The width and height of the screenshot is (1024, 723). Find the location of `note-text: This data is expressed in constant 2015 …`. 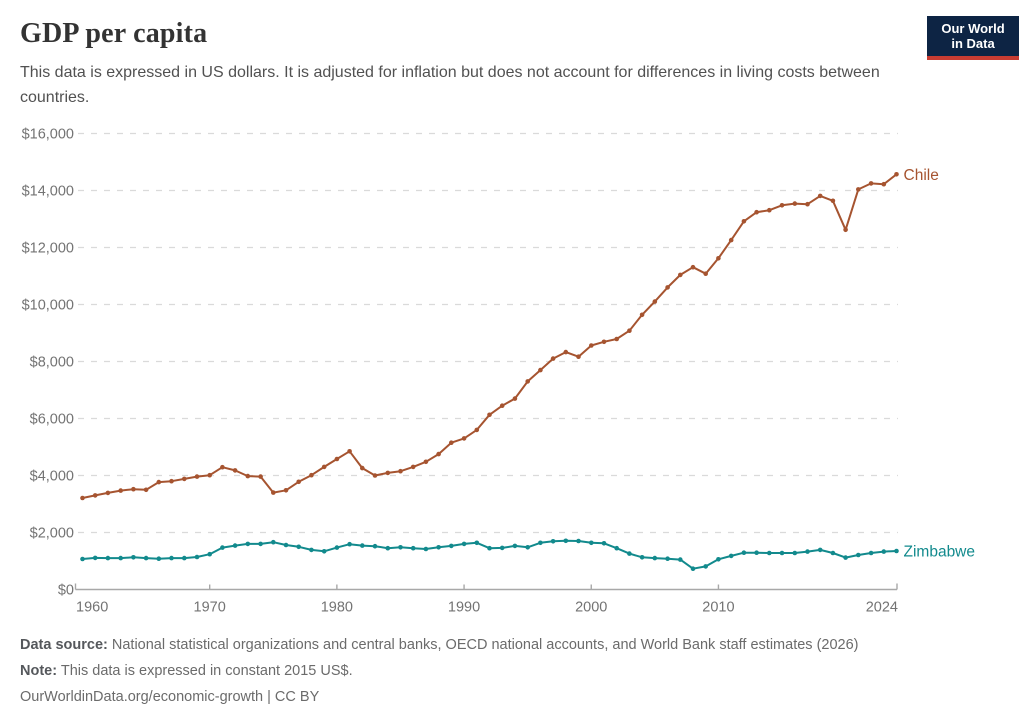

note-text: This data is expressed in constant 2015 … is located at coordinates (206, 671).